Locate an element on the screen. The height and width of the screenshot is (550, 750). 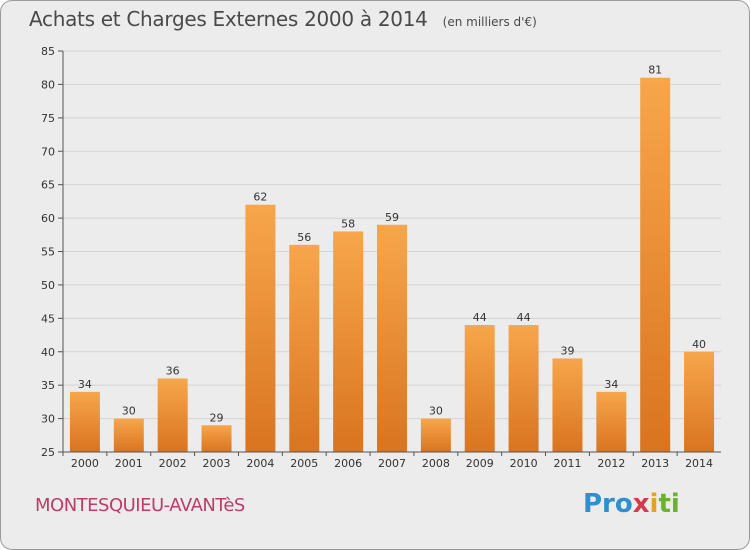
y-tick-label: 75 is located at coordinates (48, 118).